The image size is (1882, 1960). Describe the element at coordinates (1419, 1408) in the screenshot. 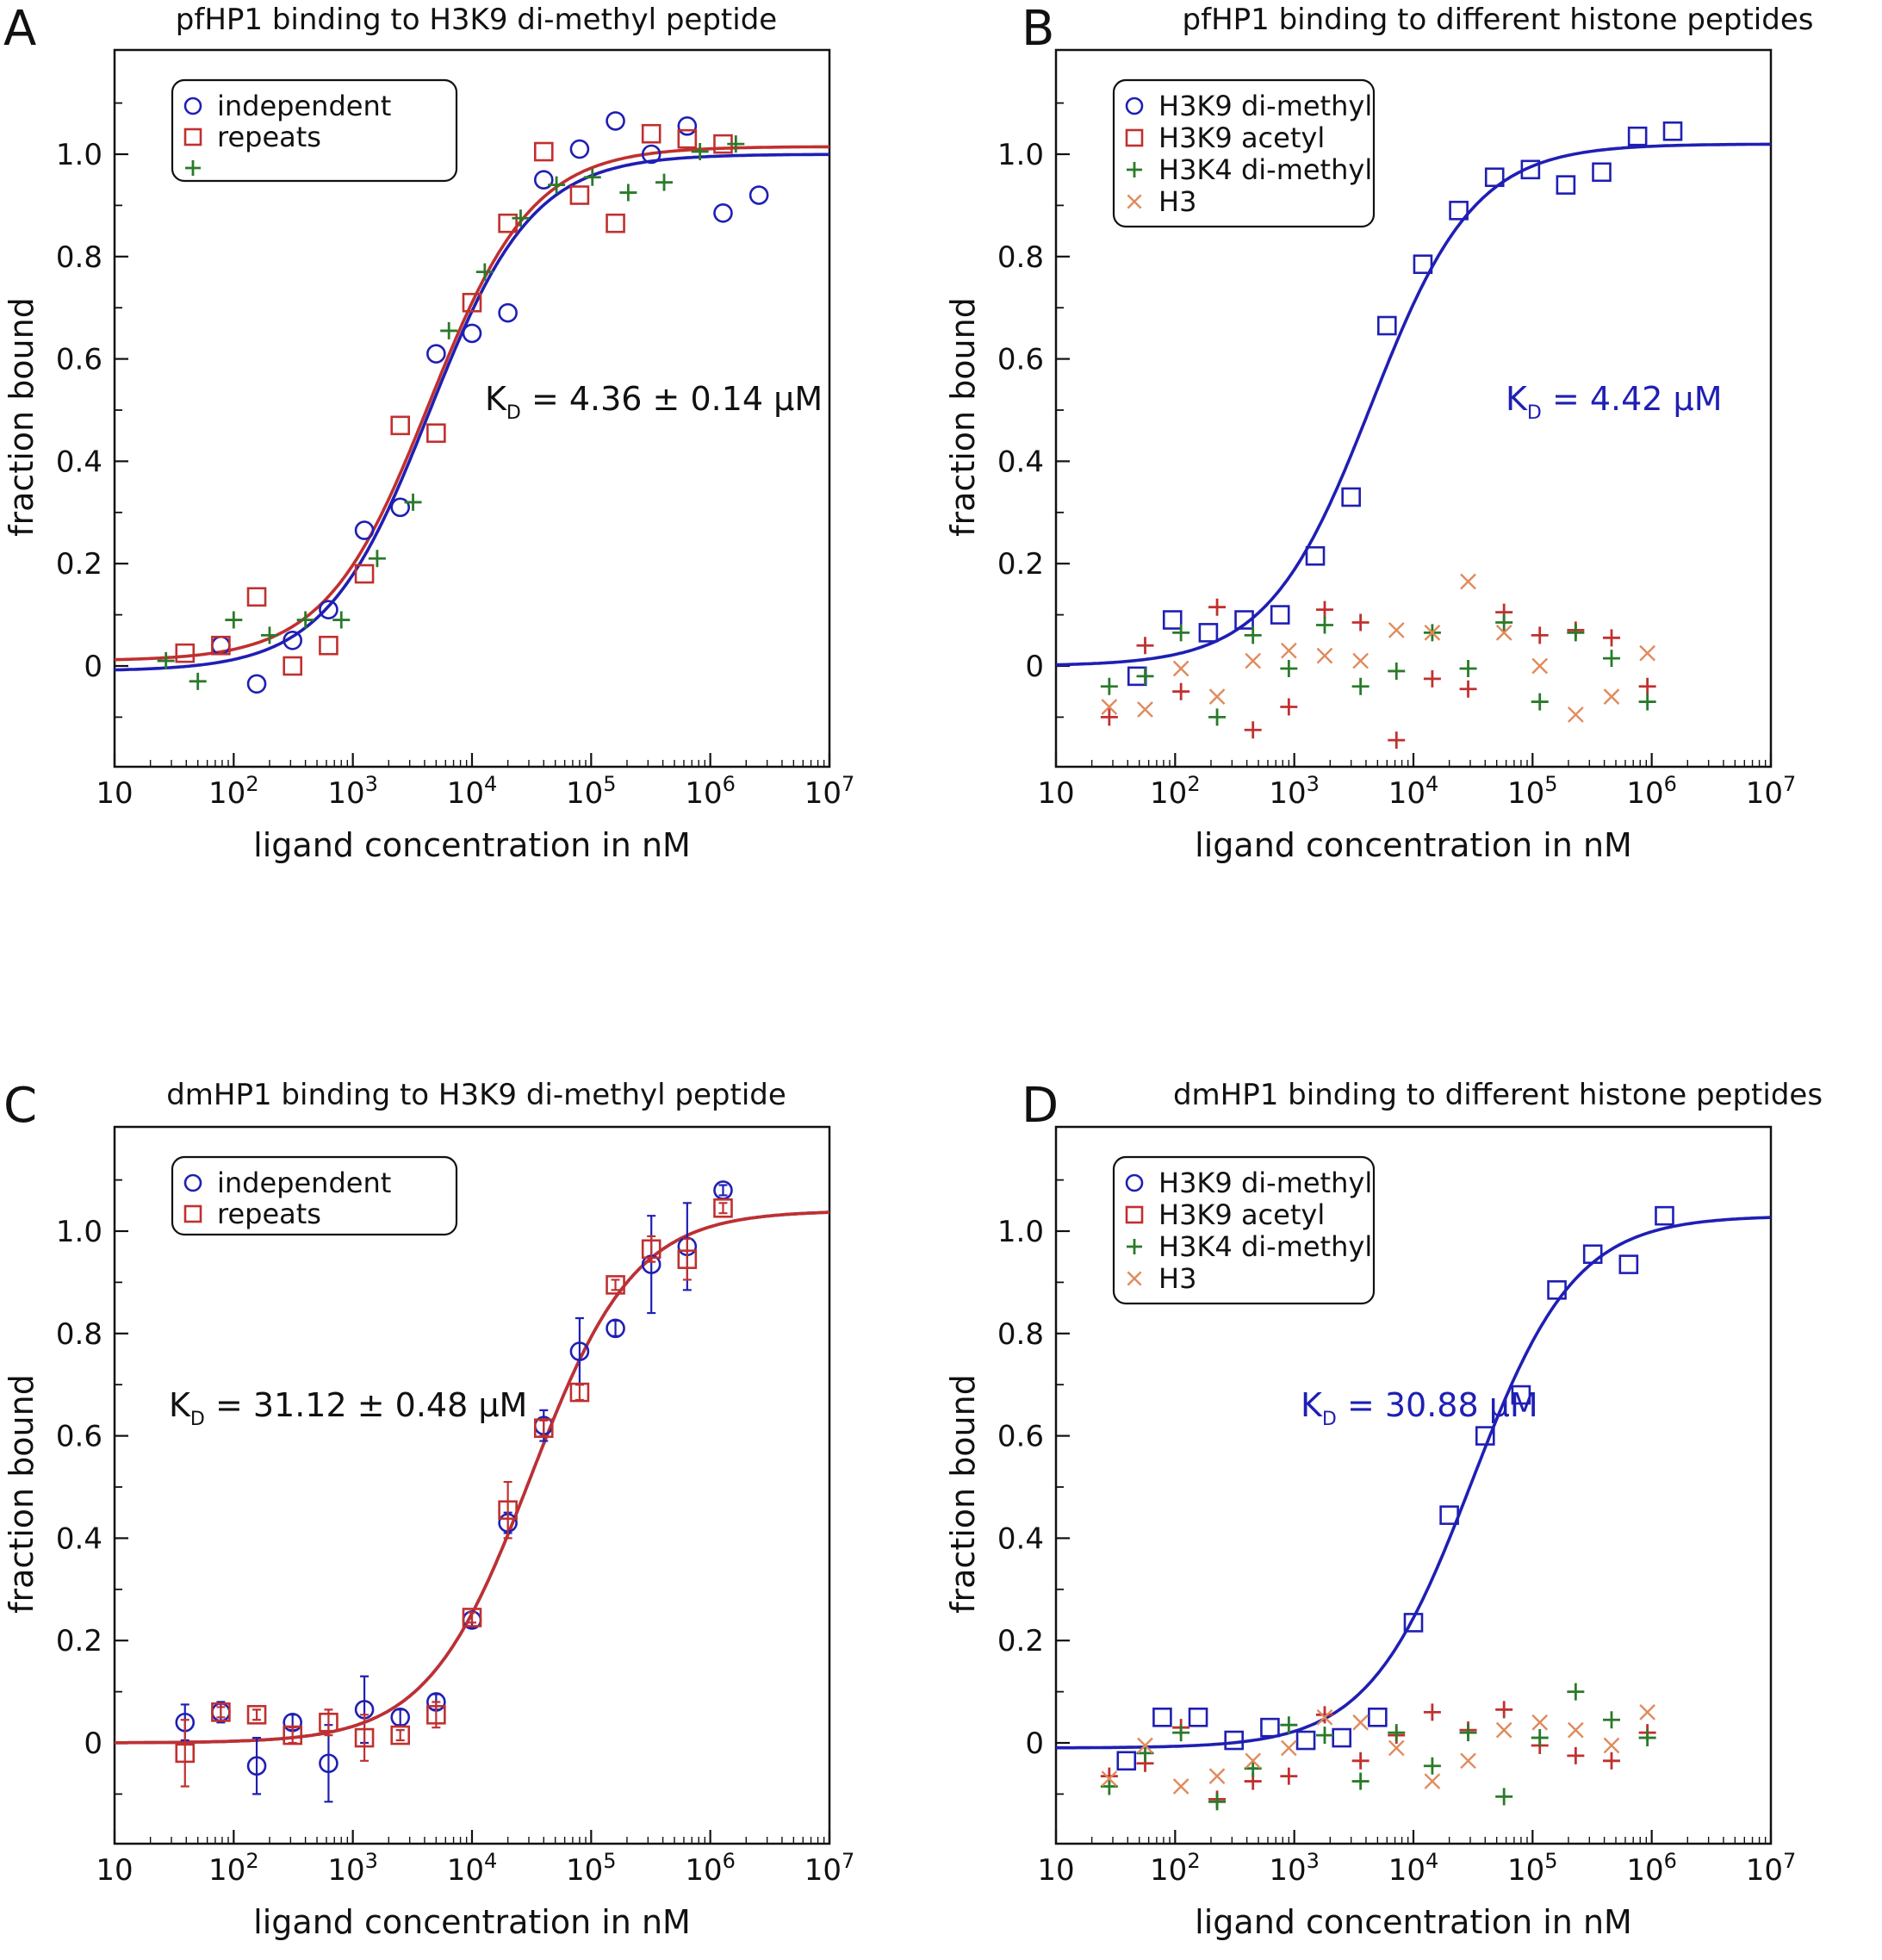

I see `kd-annotation: KD = 30.88 µM` at that location.